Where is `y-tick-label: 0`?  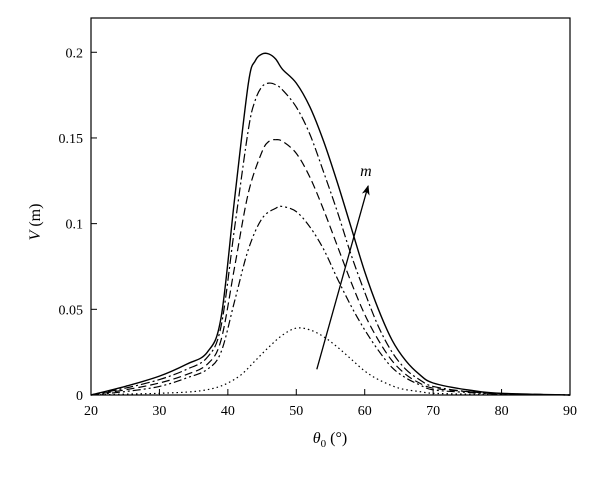
y-tick-label: 0 is located at coordinates (79, 396).